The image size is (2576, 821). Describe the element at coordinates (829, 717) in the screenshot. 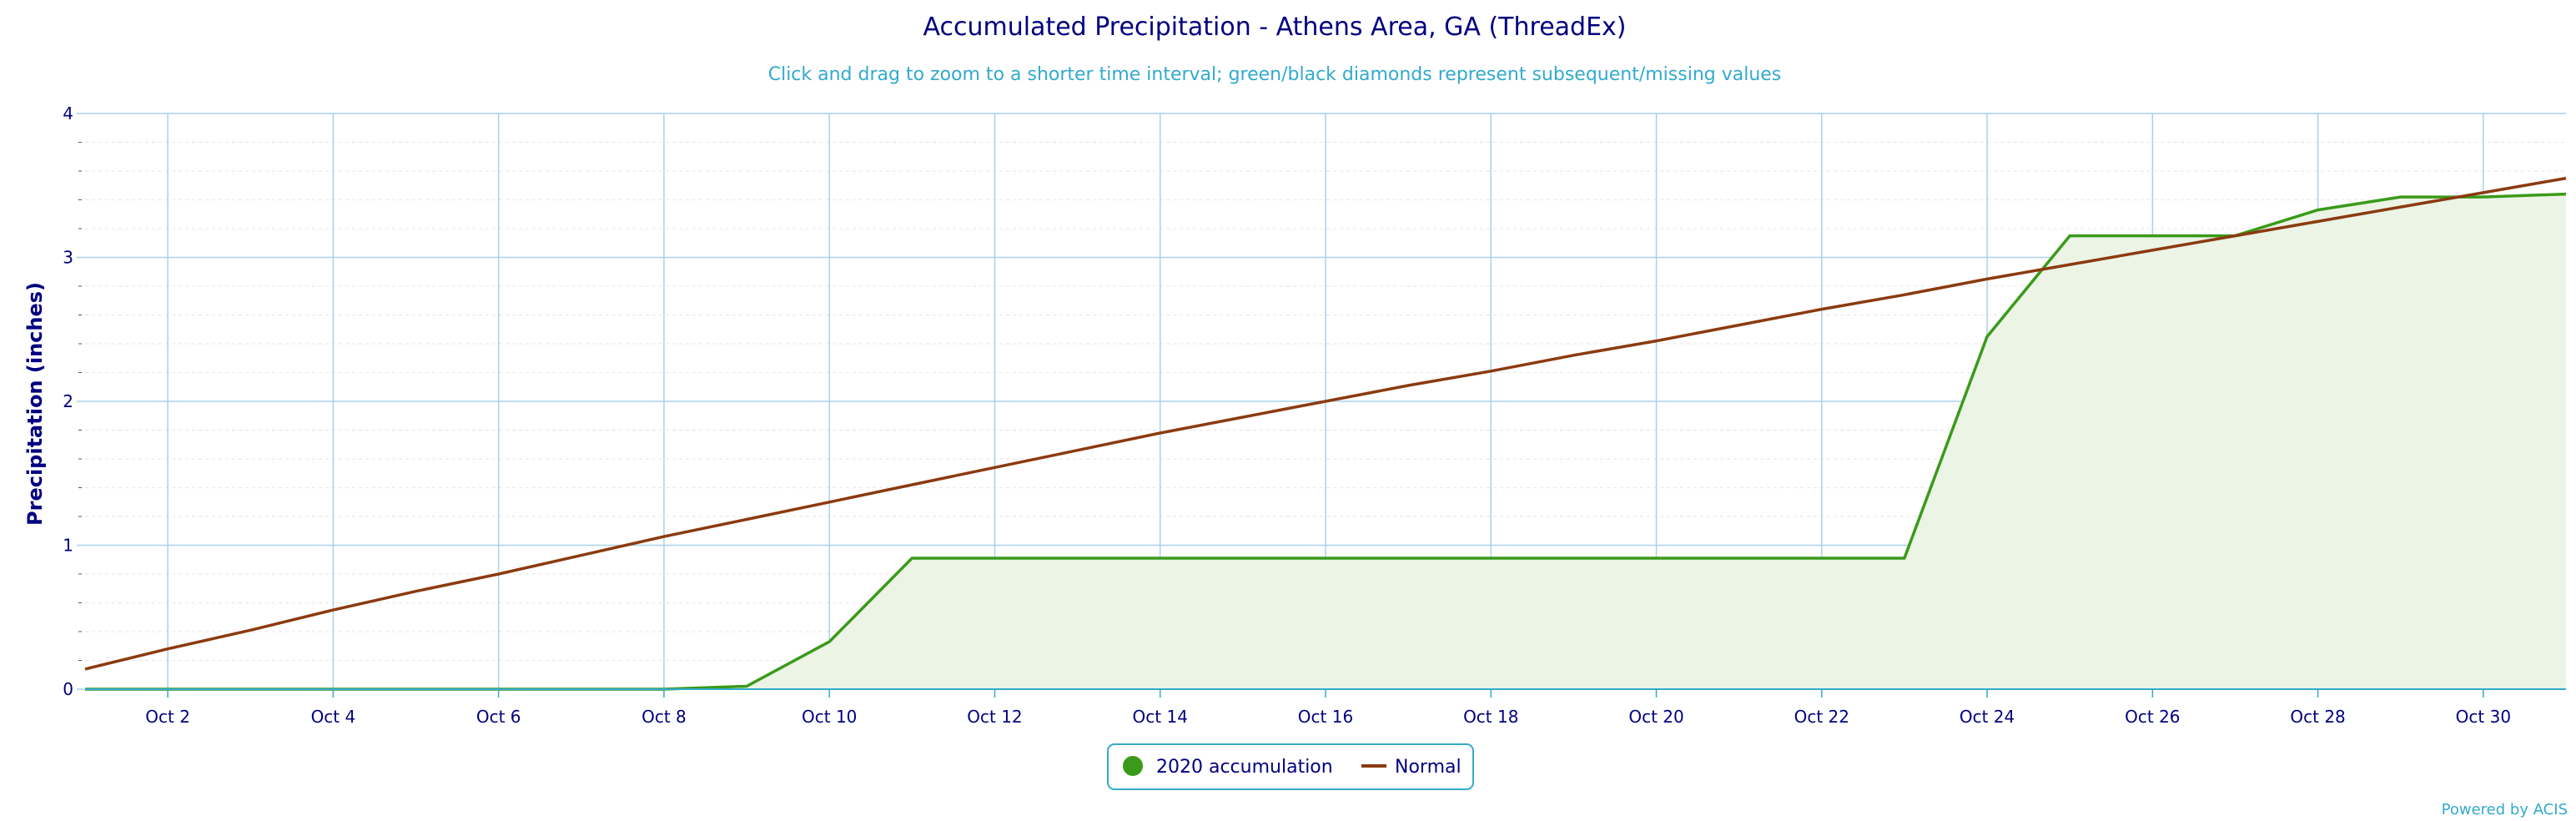

I see `x-tick-label: Oct 10` at that location.